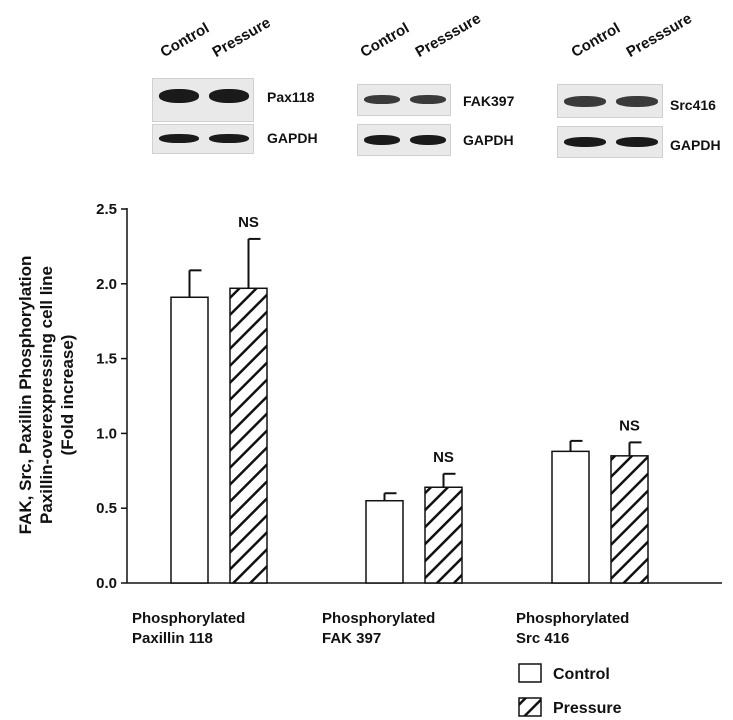 Image resolution: width=733 pixels, height=720 pixels. I want to click on legend-label: Control, so click(581, 674).